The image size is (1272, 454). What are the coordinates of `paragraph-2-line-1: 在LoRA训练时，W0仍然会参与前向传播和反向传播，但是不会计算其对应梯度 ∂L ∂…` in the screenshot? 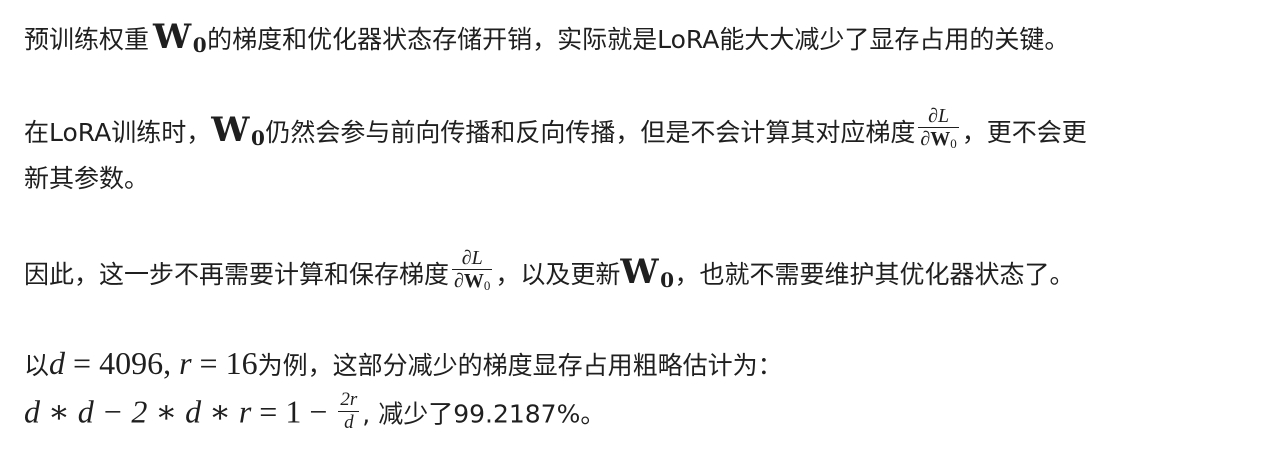 It's located at (555, 132).